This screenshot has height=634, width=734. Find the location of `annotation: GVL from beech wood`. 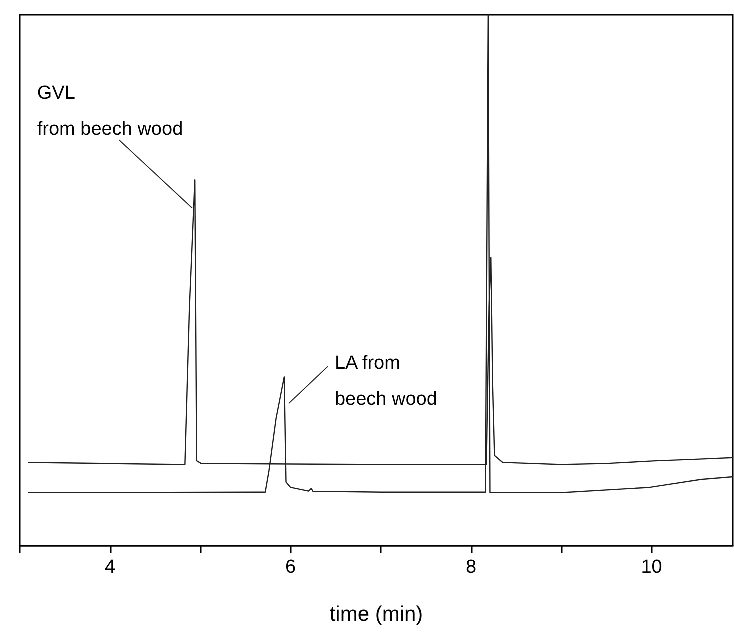

annotation: GVL from beech wood is located at coordinates (110, 111).